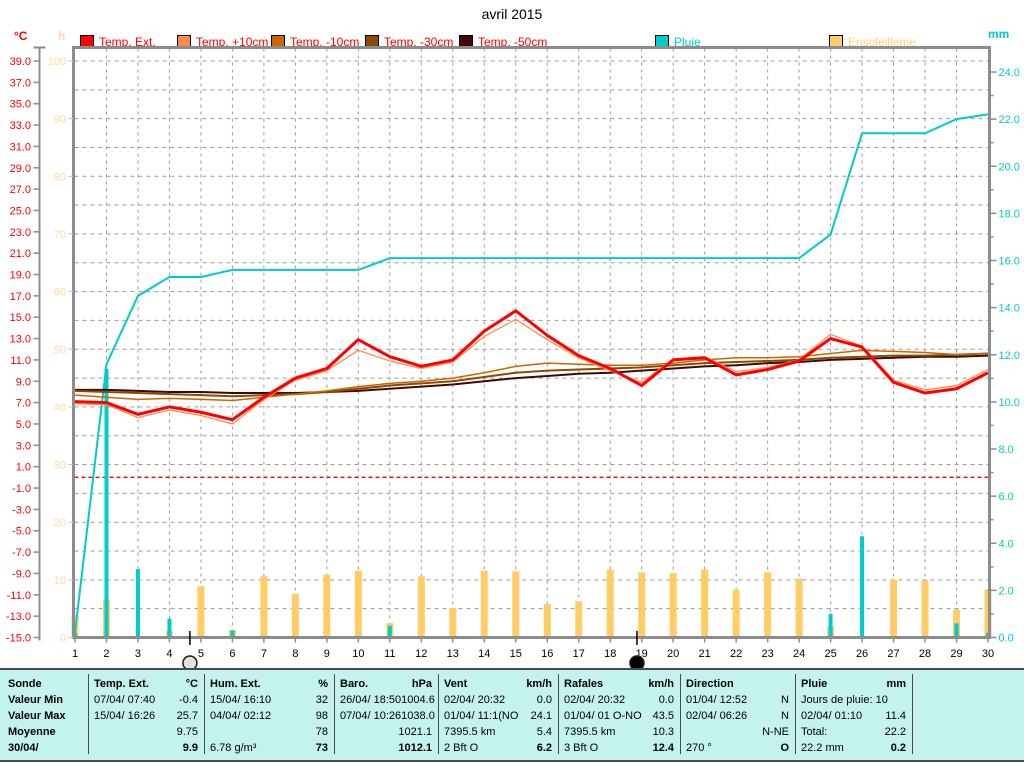 The height and width of the screenshot is (764, 1024). Describe the element at coordinates (678, 42) in the screenshot. I see `legend-item: Pluie` at that location.